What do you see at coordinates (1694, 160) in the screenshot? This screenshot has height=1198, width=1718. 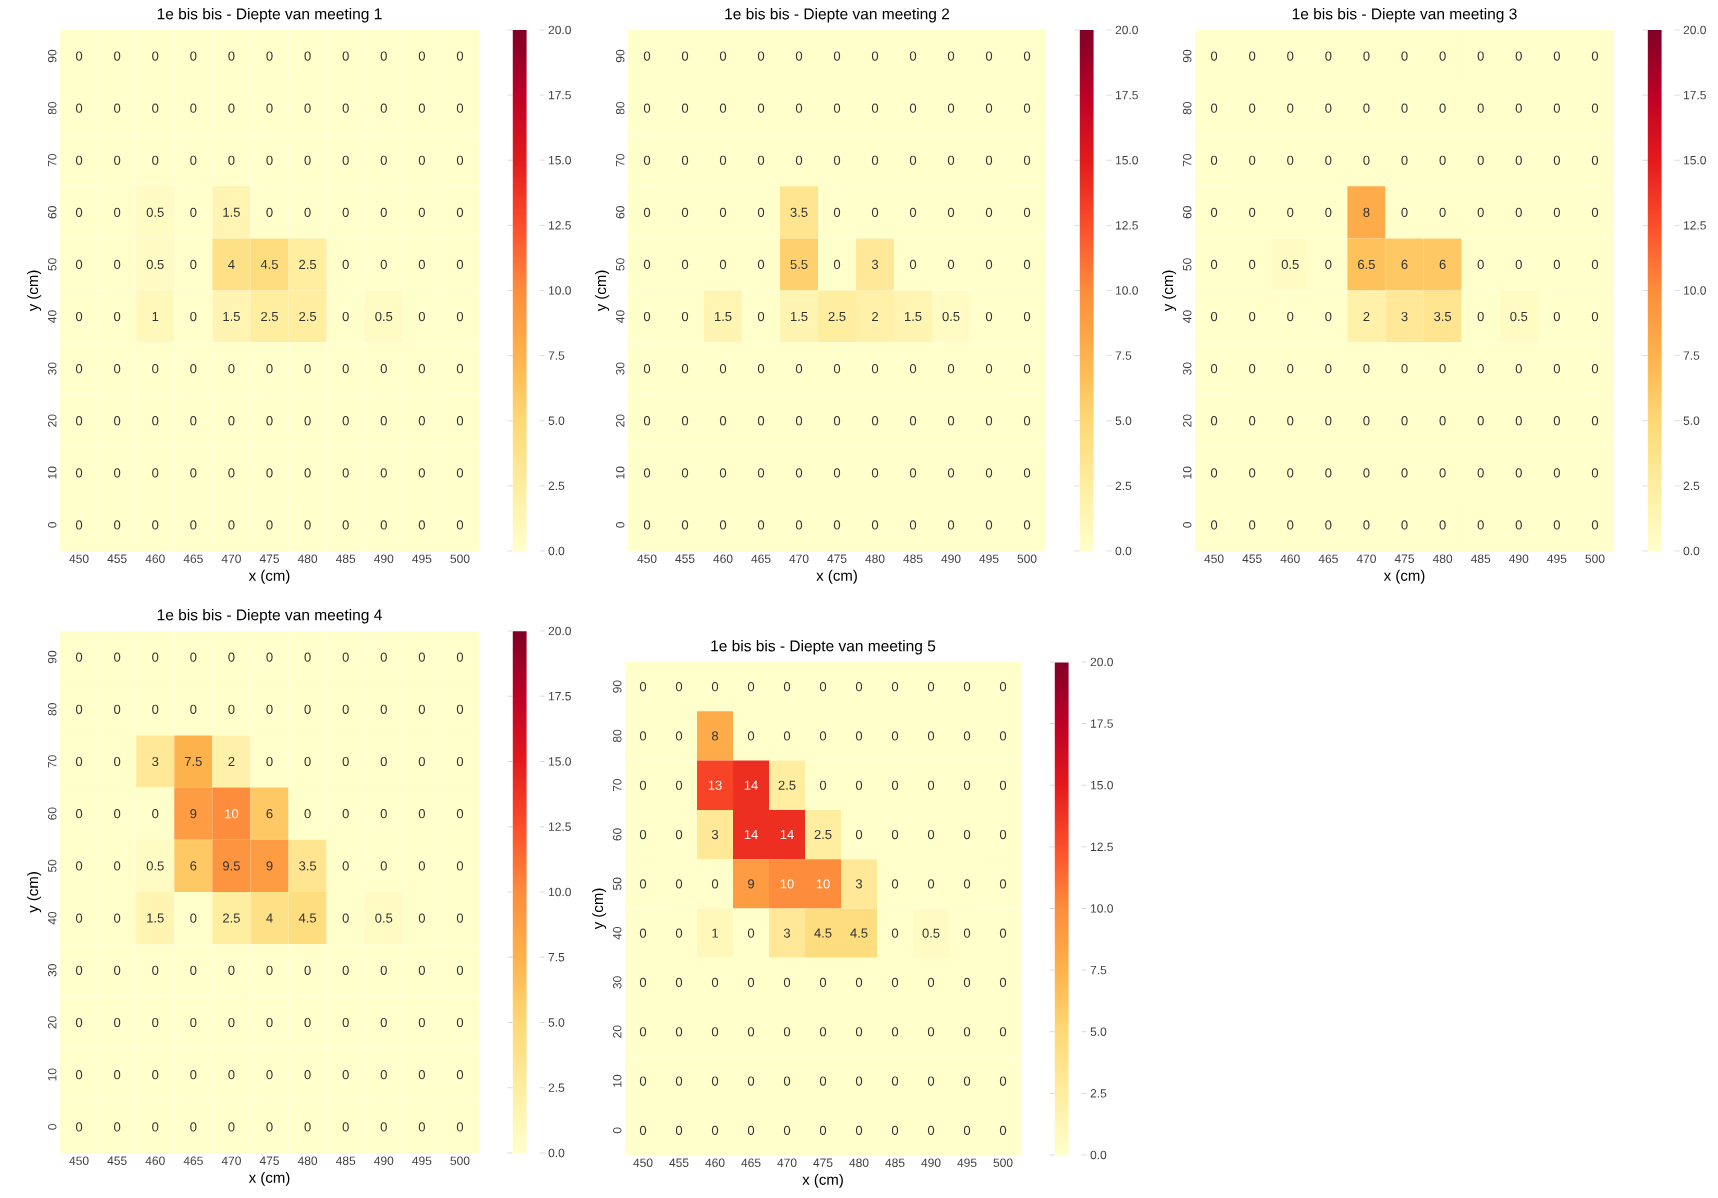 I see `color-bar-label: 15.0` at bounding box center [1694, 160].